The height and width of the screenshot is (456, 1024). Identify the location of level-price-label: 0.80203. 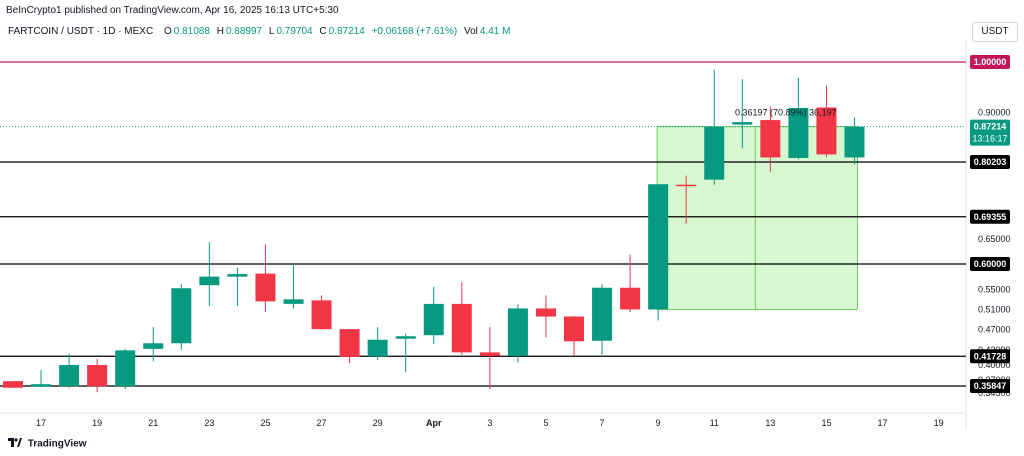
(990, 162).